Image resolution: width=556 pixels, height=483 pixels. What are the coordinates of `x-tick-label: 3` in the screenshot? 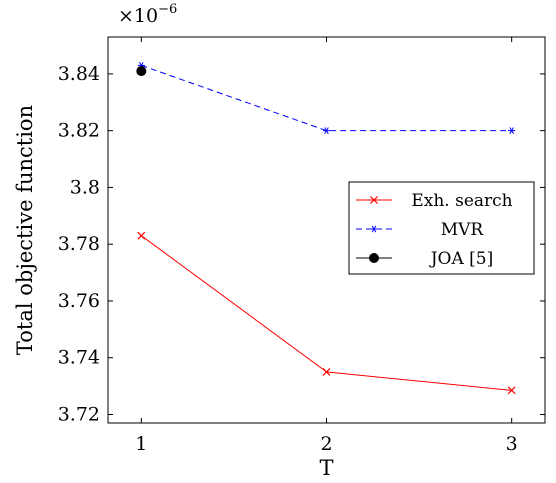 It's located at (512, 444).